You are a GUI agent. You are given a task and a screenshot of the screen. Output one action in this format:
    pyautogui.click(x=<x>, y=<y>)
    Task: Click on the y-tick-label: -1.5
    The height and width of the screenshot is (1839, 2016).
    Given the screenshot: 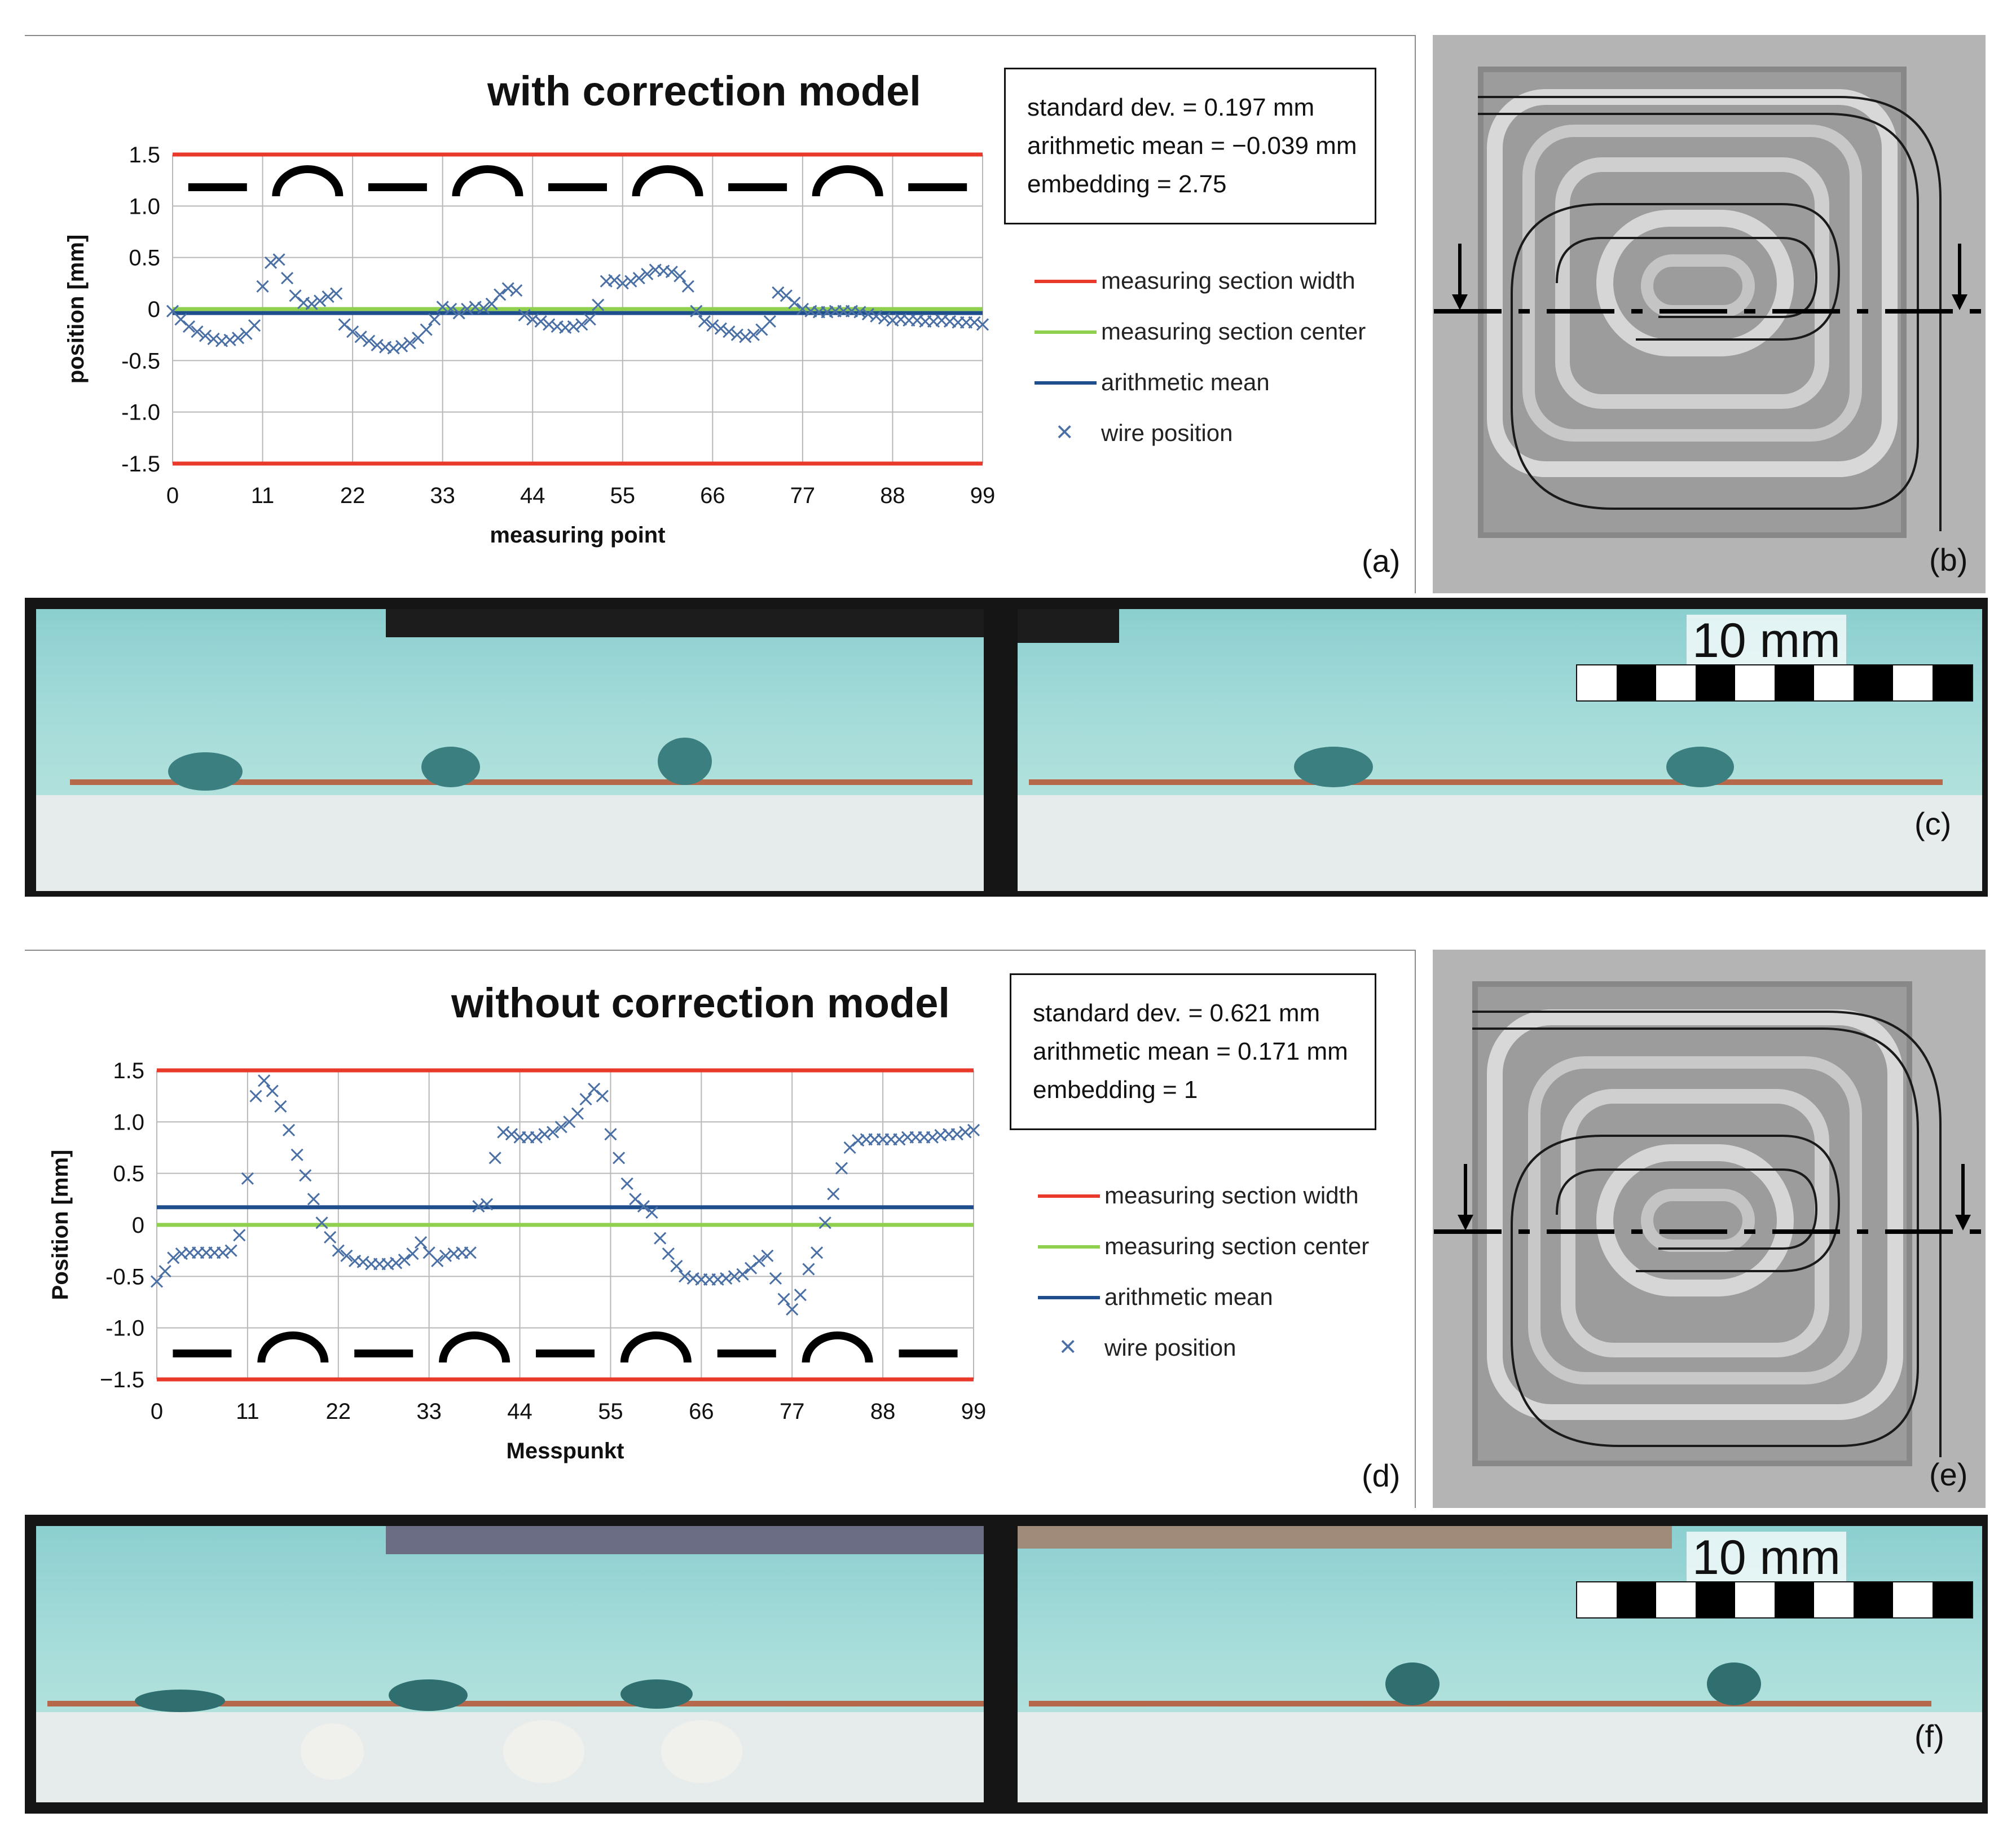 What is the action you would take?
    pyautogui.click(x=140, y=464)
    